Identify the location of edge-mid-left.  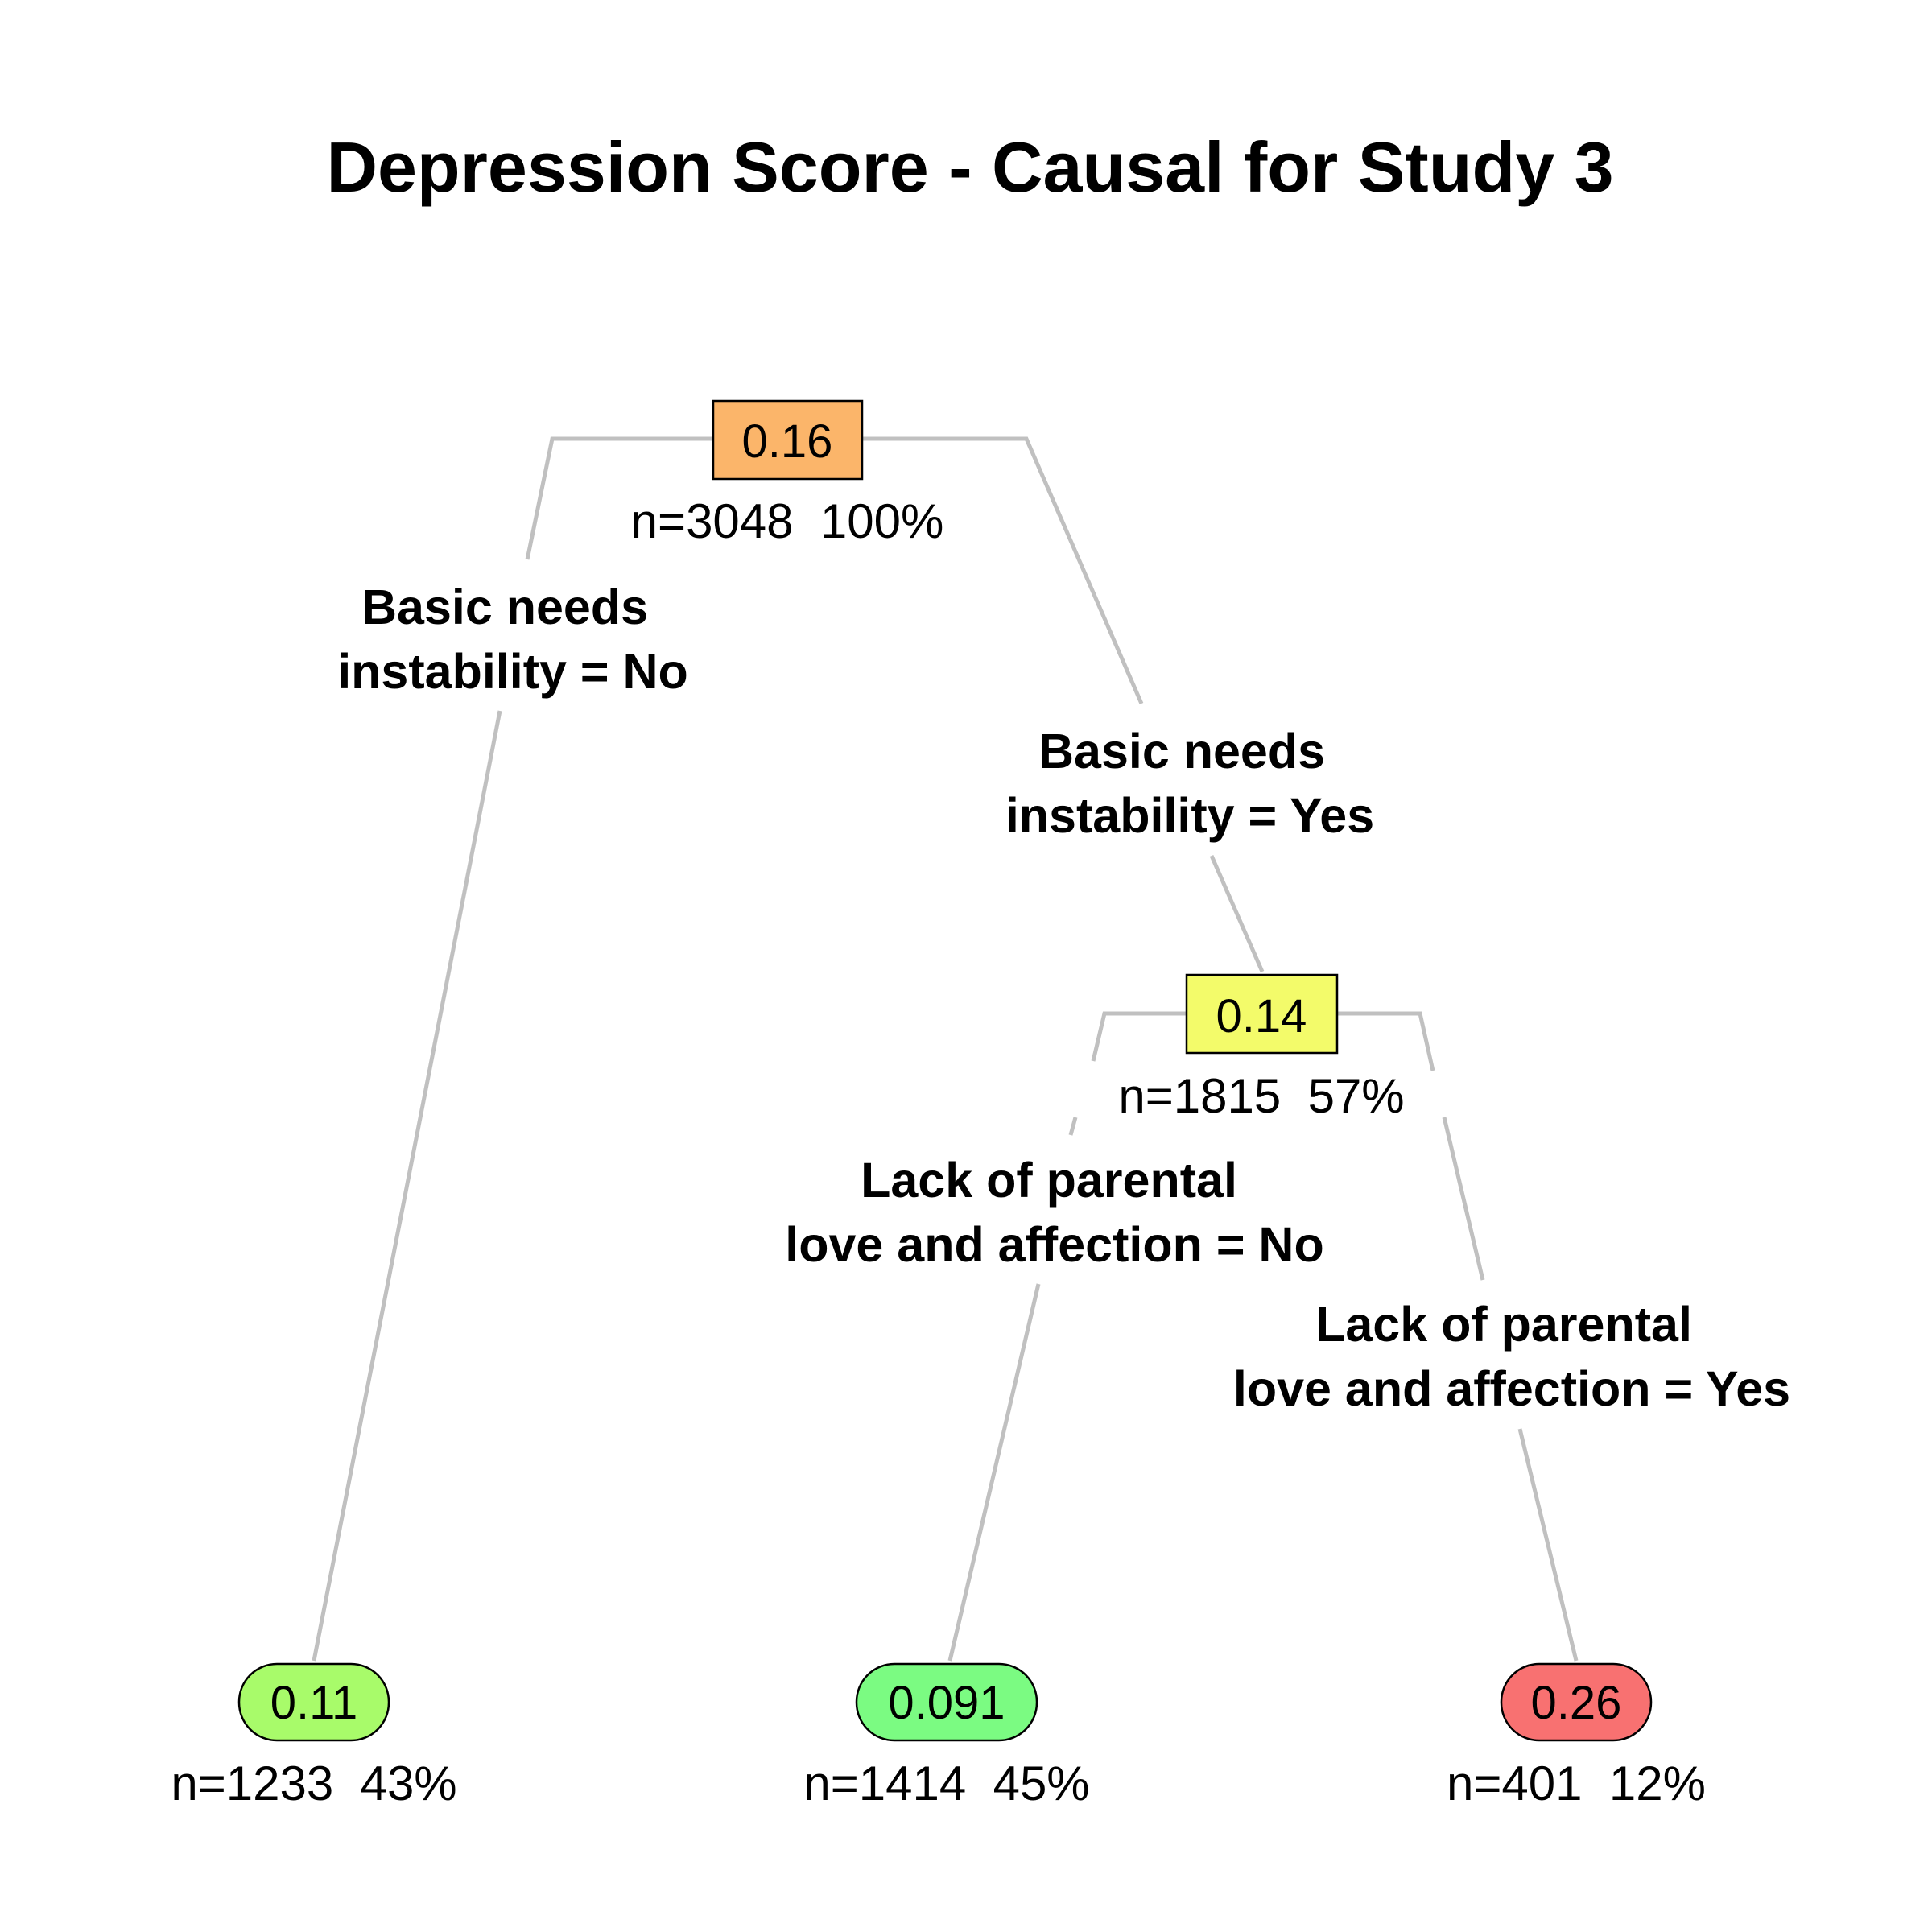
(1067, 1336).